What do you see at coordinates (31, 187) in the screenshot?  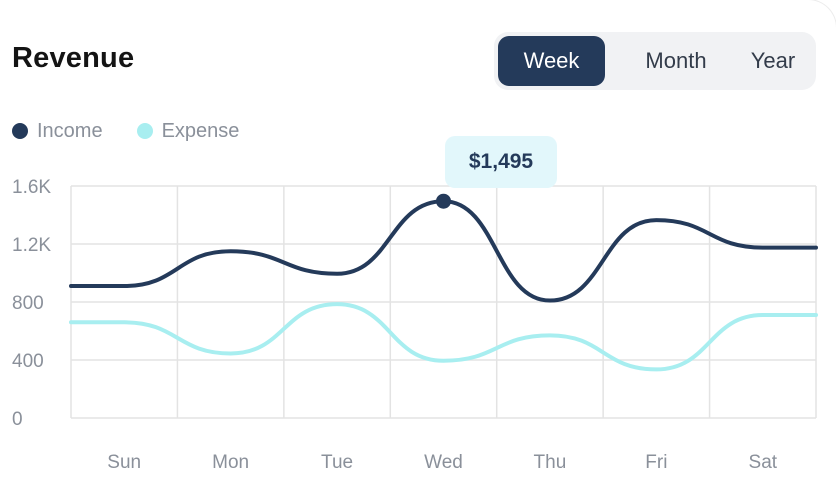 I see `y-tick-label: 1.6K` at bounding box center [31, 187].